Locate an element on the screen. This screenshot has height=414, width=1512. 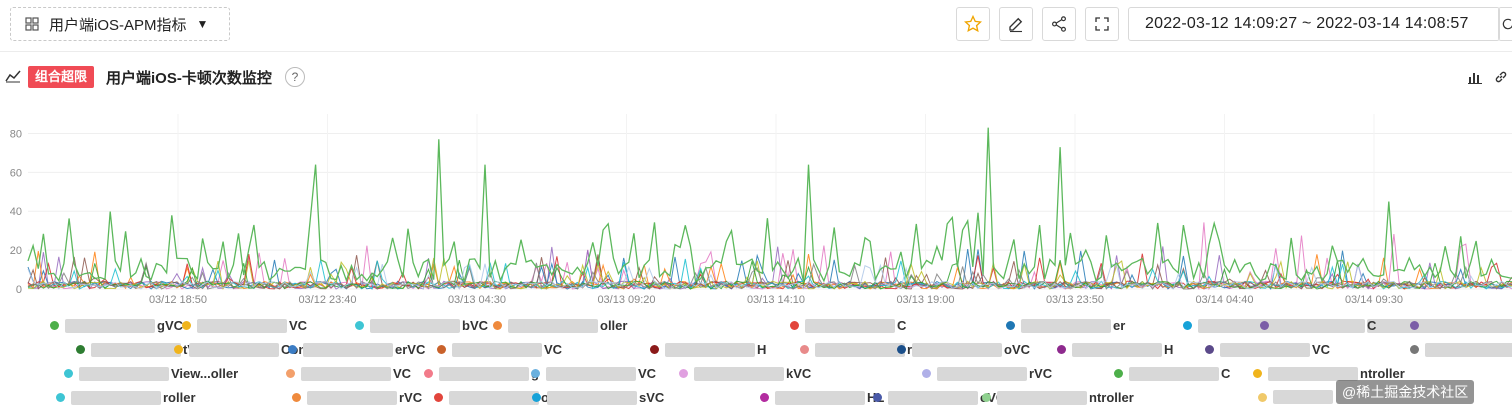
dashboard-selector: 用户端iOS-APM指标 ▼ is located at coordinates (120, 24).